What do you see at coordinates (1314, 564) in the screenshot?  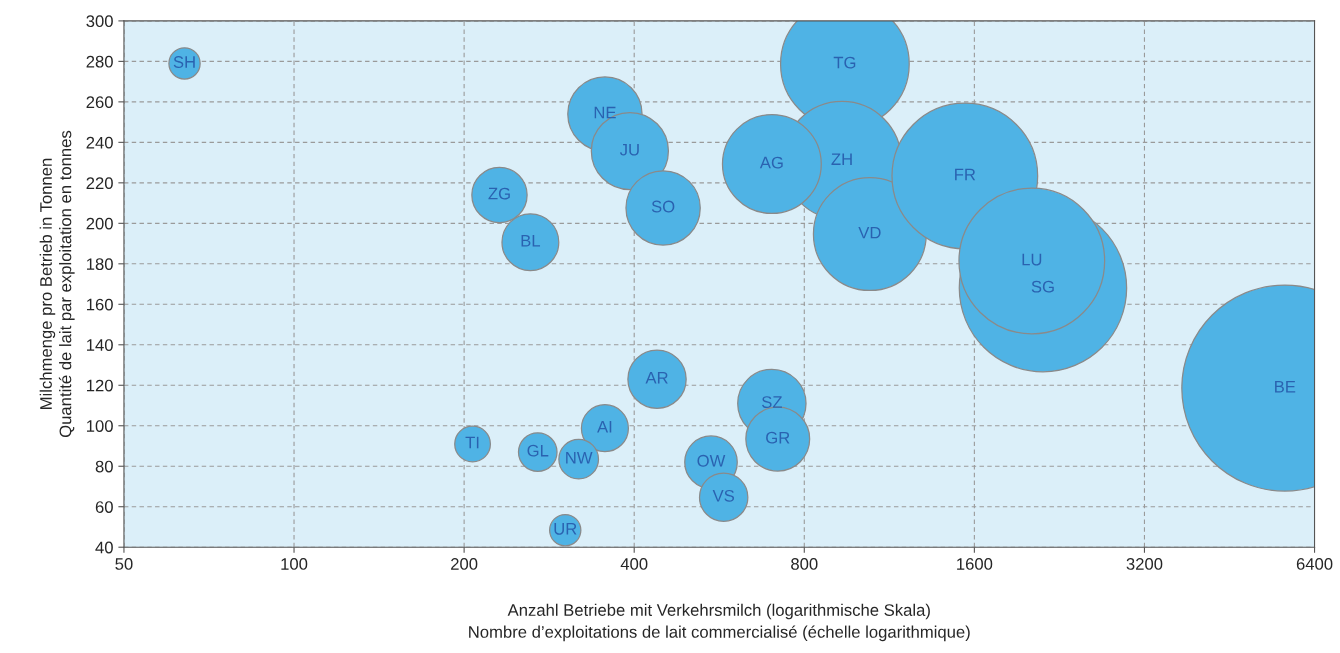 I see `x-tick-label: 6400` at bounding box center [1314, 564].